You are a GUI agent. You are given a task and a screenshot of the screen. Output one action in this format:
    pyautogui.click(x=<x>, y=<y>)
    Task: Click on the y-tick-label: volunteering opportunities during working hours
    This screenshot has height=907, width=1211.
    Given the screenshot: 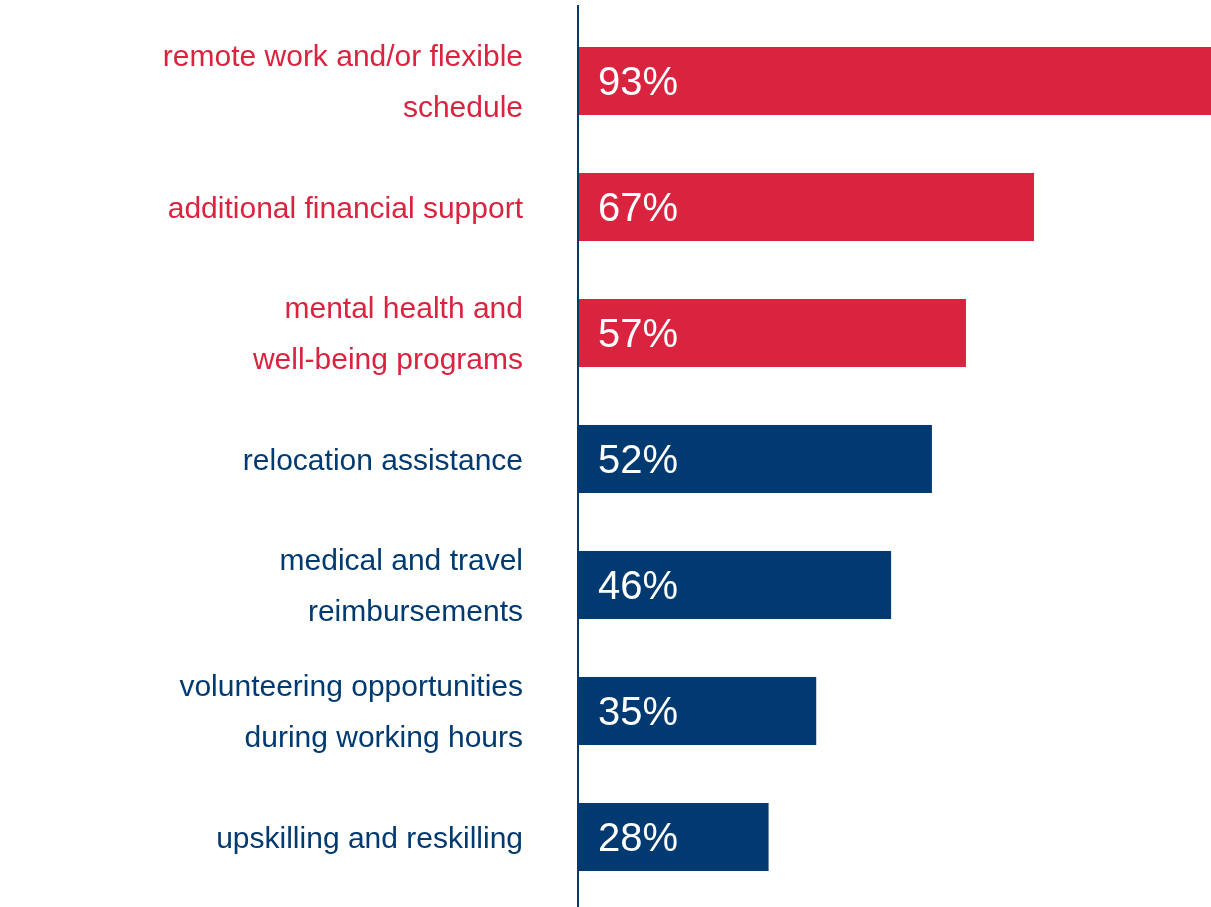 What is the action you would take?
    pyautogui.click(x=351, y=711)
    